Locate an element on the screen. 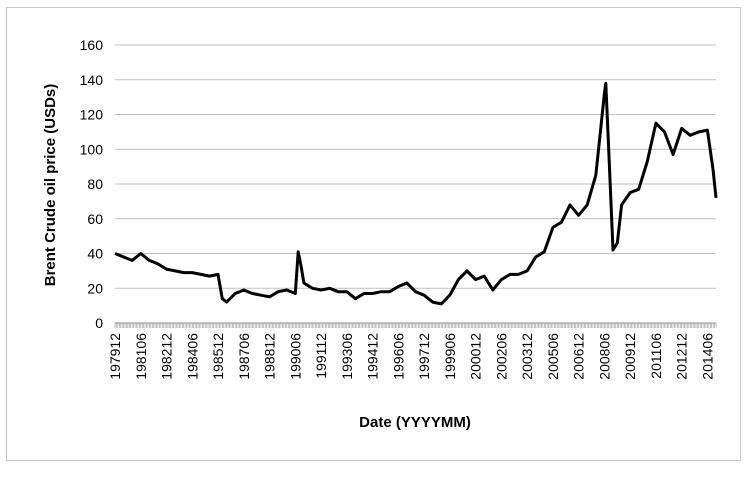 This screenshot has height=477, width=754. x-tick-label: 200012 is located at coordinates (476, 356).